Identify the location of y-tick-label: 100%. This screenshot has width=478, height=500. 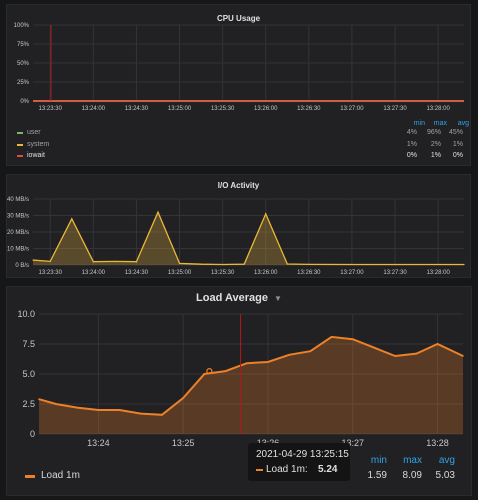
(22, 26).